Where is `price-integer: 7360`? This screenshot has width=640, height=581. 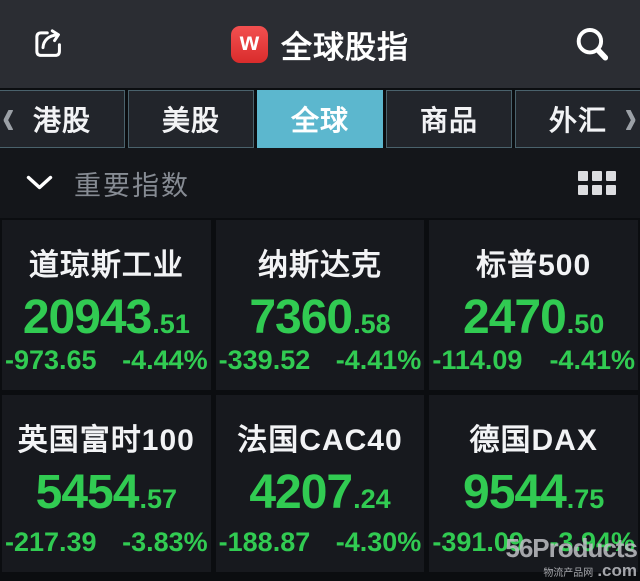 price-integer: 7360 is located at coordinates (301, 317).